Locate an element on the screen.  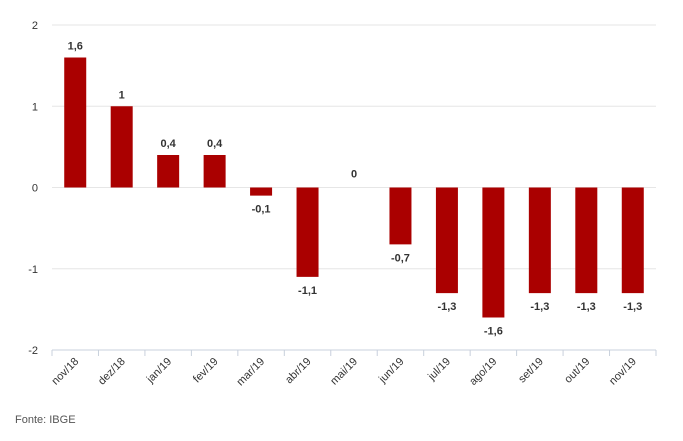
data-label: 1,6 is located at coordinates (75, 47).